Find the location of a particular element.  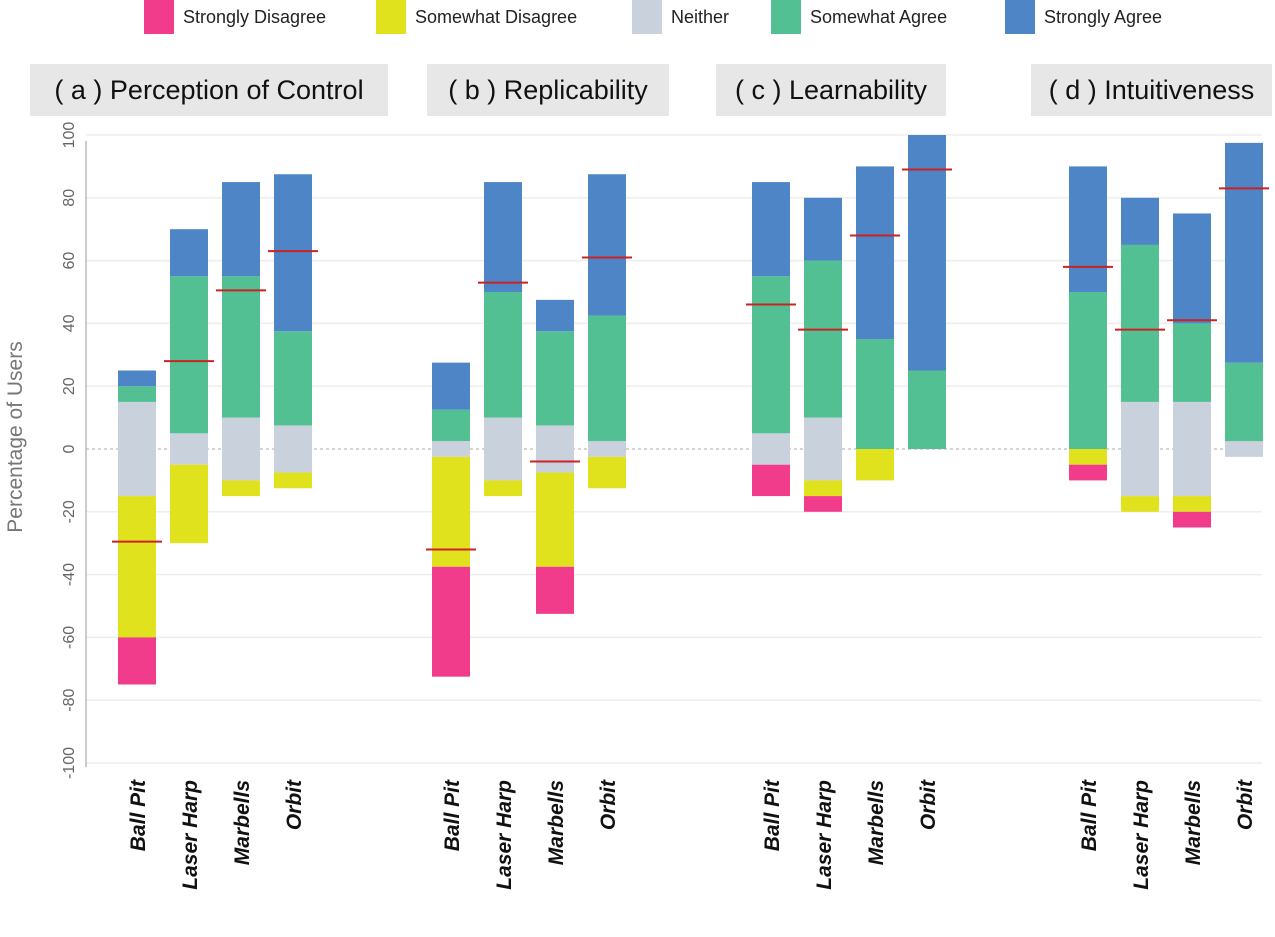

legend-item-neither: Neither is located at coordinates (680, 17).